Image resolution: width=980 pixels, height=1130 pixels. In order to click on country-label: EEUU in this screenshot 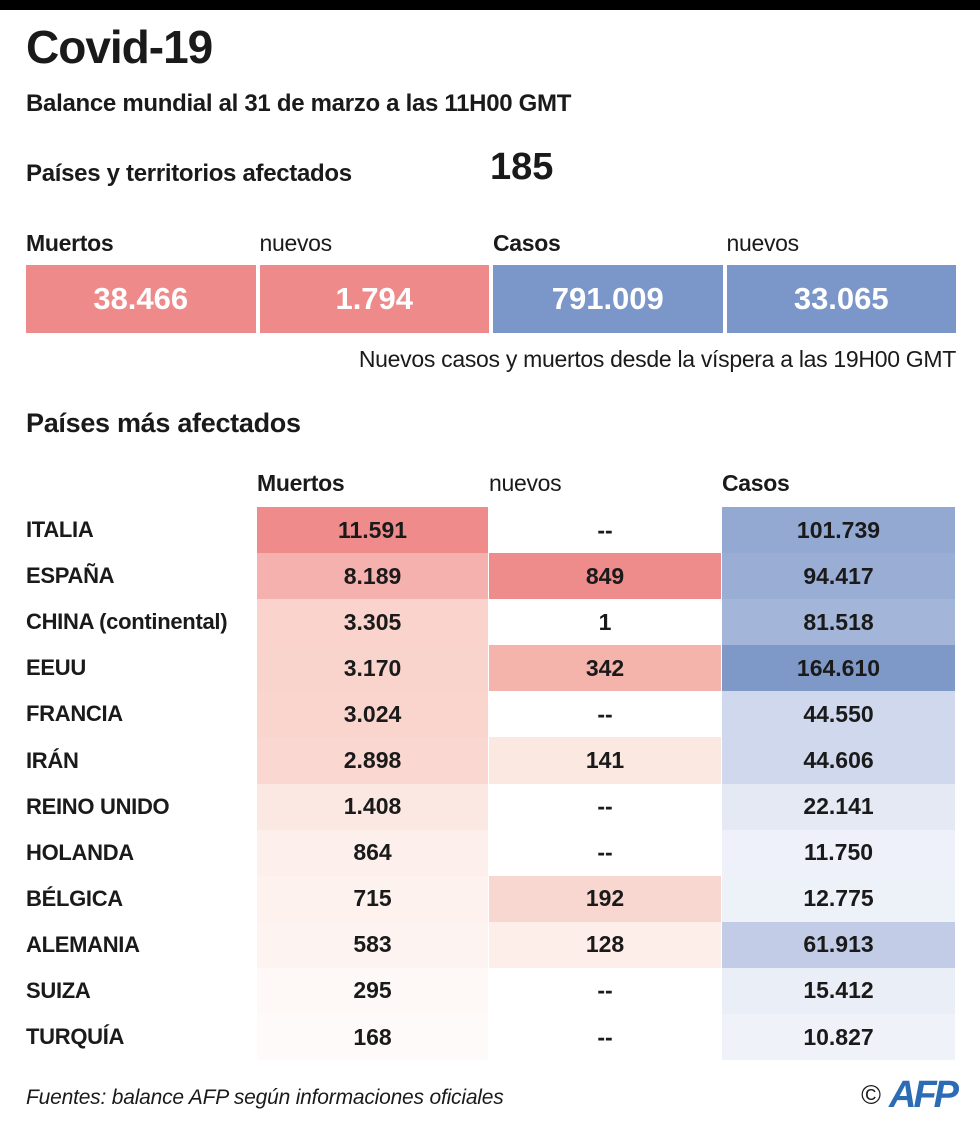, I will do `click(141, 668)`.